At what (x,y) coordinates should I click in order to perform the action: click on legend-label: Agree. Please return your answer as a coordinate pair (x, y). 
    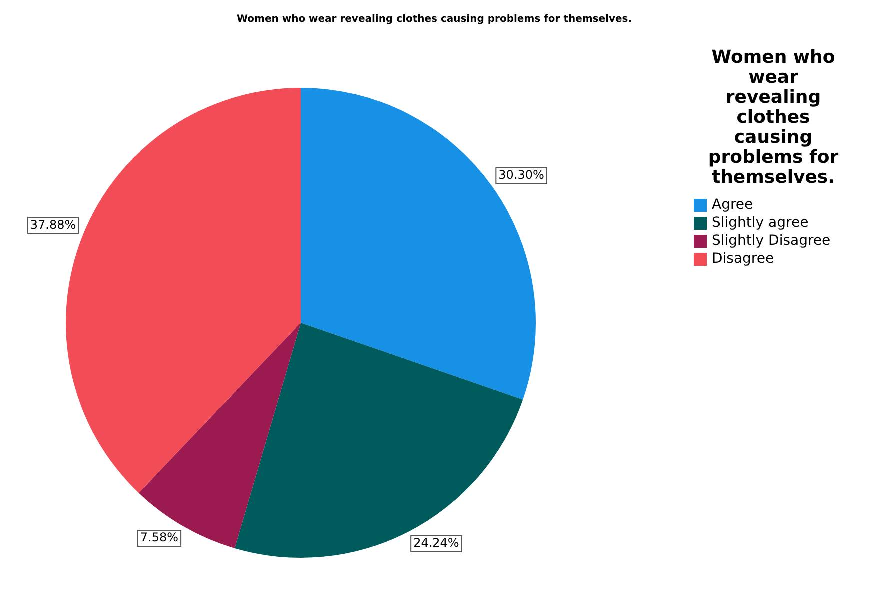
    Looking at the image, I should click on (733, 205).